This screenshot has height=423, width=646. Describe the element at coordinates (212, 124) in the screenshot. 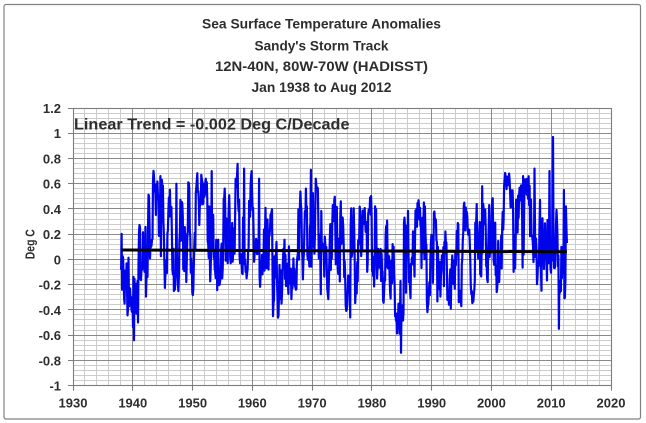

I see `svg-text:Linear Trend = -0.002 Deg C/De: Linear Trend = -0.002 Deg C/Decade` at that location.